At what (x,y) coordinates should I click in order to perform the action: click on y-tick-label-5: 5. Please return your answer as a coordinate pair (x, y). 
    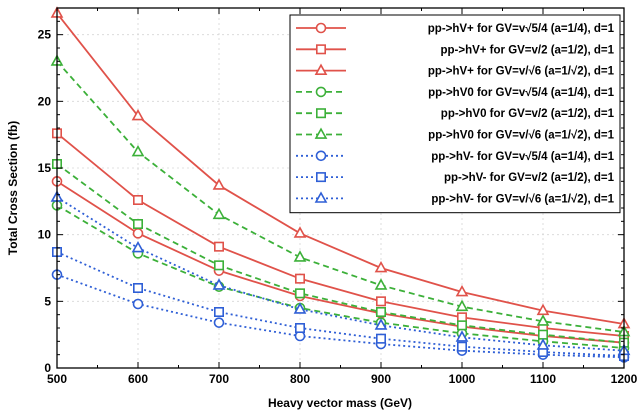
    Looking at the image, I should click on (47, 301).